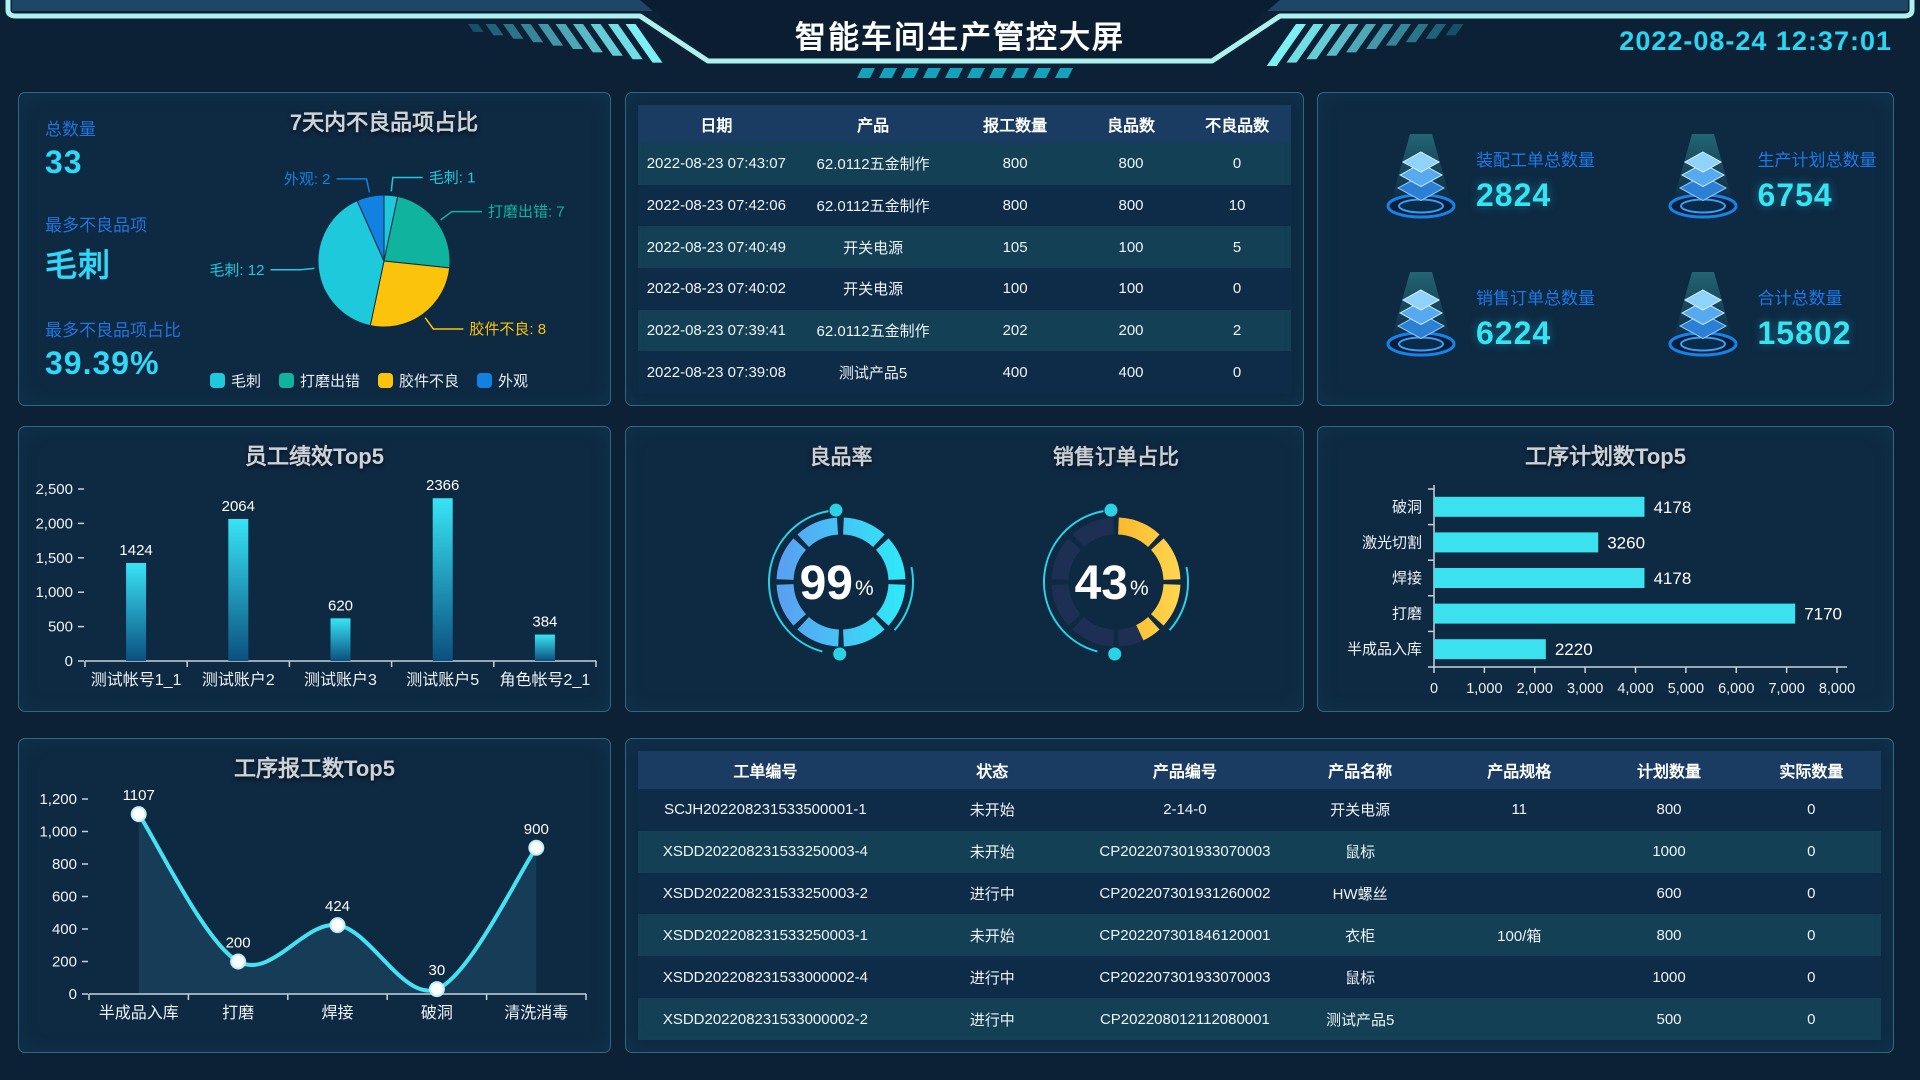 This screenshot has height=1080, width=1920. What do you see at coordinates (1131, 289) in the screenshot?
I see `table-cell: 100` at bounding box center [1131, 289].